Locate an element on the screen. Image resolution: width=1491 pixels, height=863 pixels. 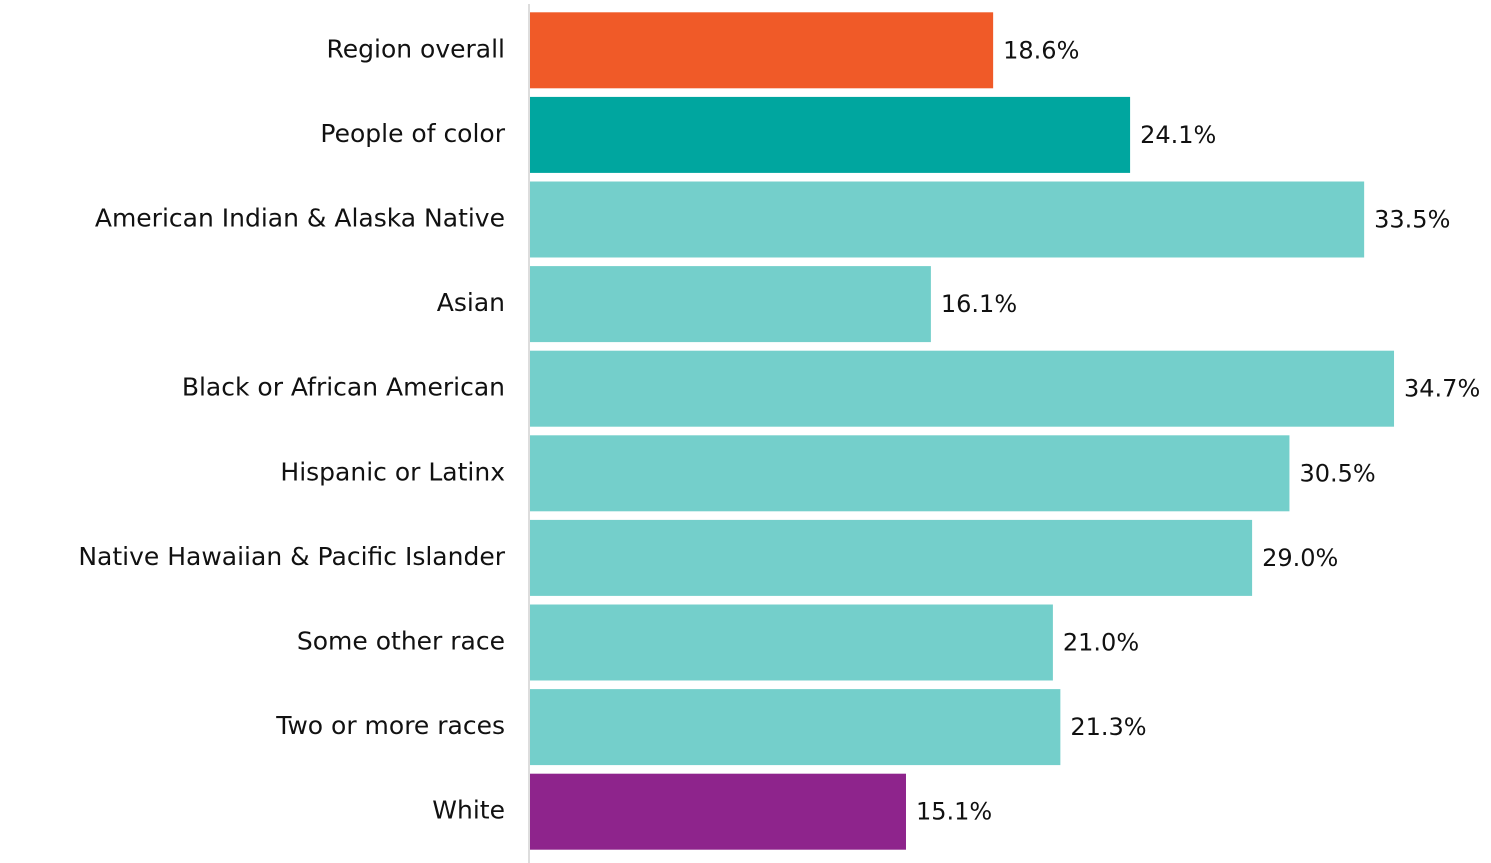
value-label: 33.5% is located at coordinates (1412, 220).